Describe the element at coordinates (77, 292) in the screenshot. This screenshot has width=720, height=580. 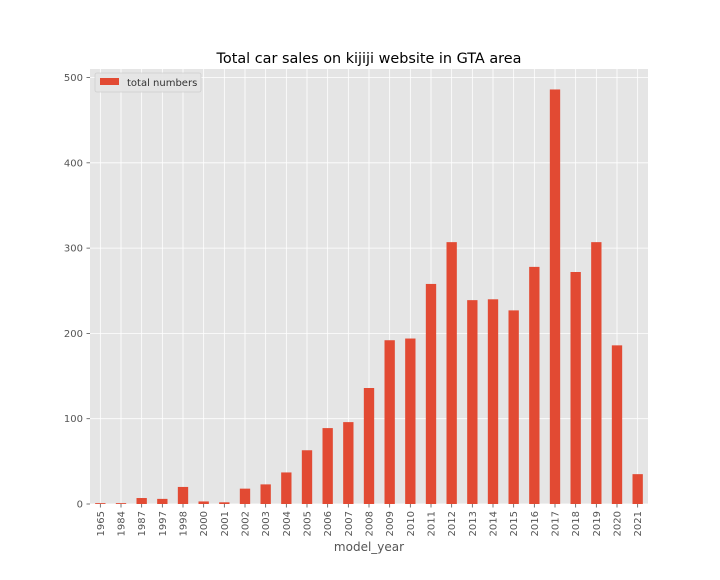
I see `y-axis-ticks: 0 100 200 300 400 500` at that location.